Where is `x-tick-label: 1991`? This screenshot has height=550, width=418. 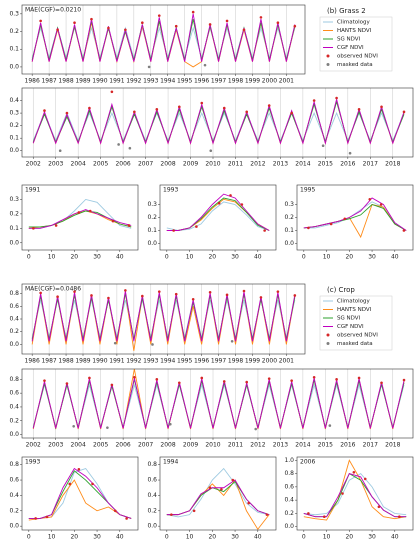 x-tick-label: 1991 is located at coordinates (116, 81).